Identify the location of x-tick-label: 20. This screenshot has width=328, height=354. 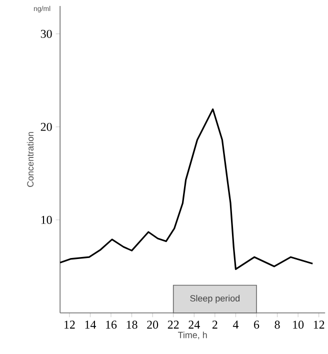
(152, 324).